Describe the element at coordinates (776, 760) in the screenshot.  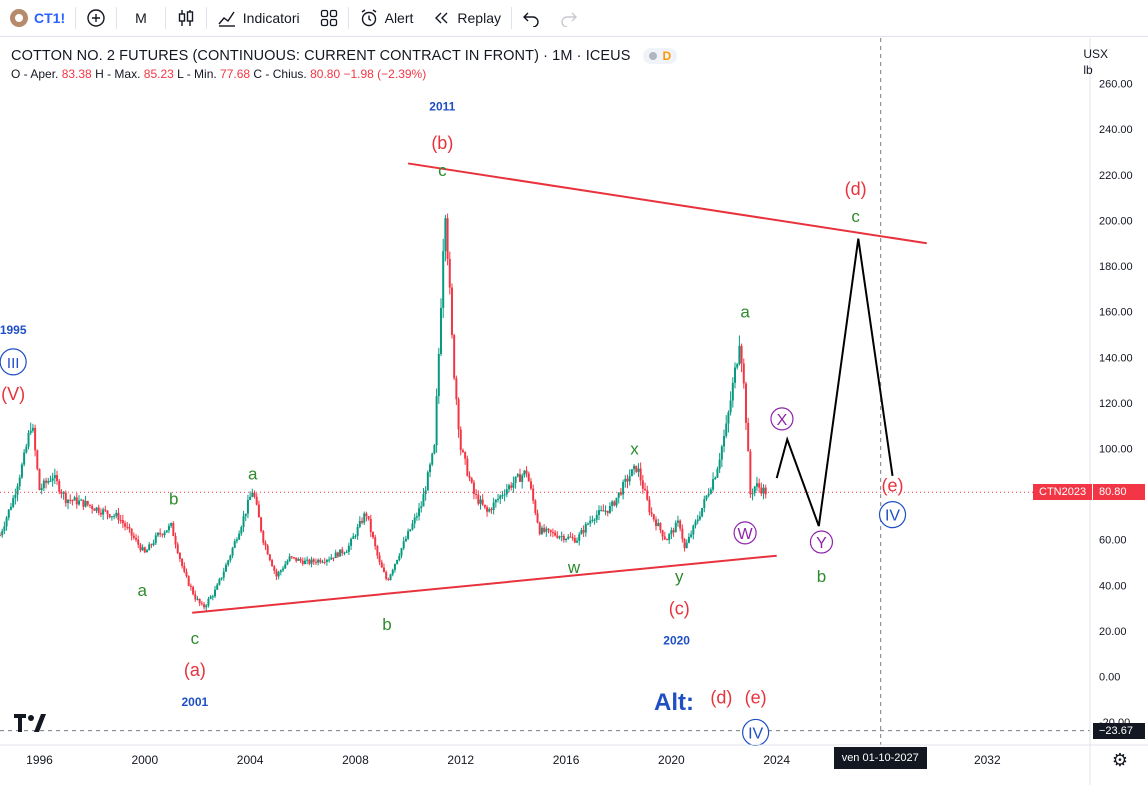
I see `x-tick-label: 2024` at that location.